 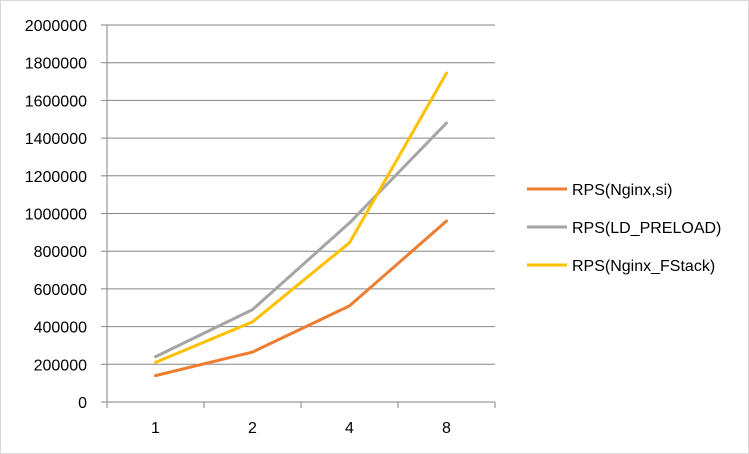 I want to click on y-tick-label: 200000, so click(x=60, y=365).